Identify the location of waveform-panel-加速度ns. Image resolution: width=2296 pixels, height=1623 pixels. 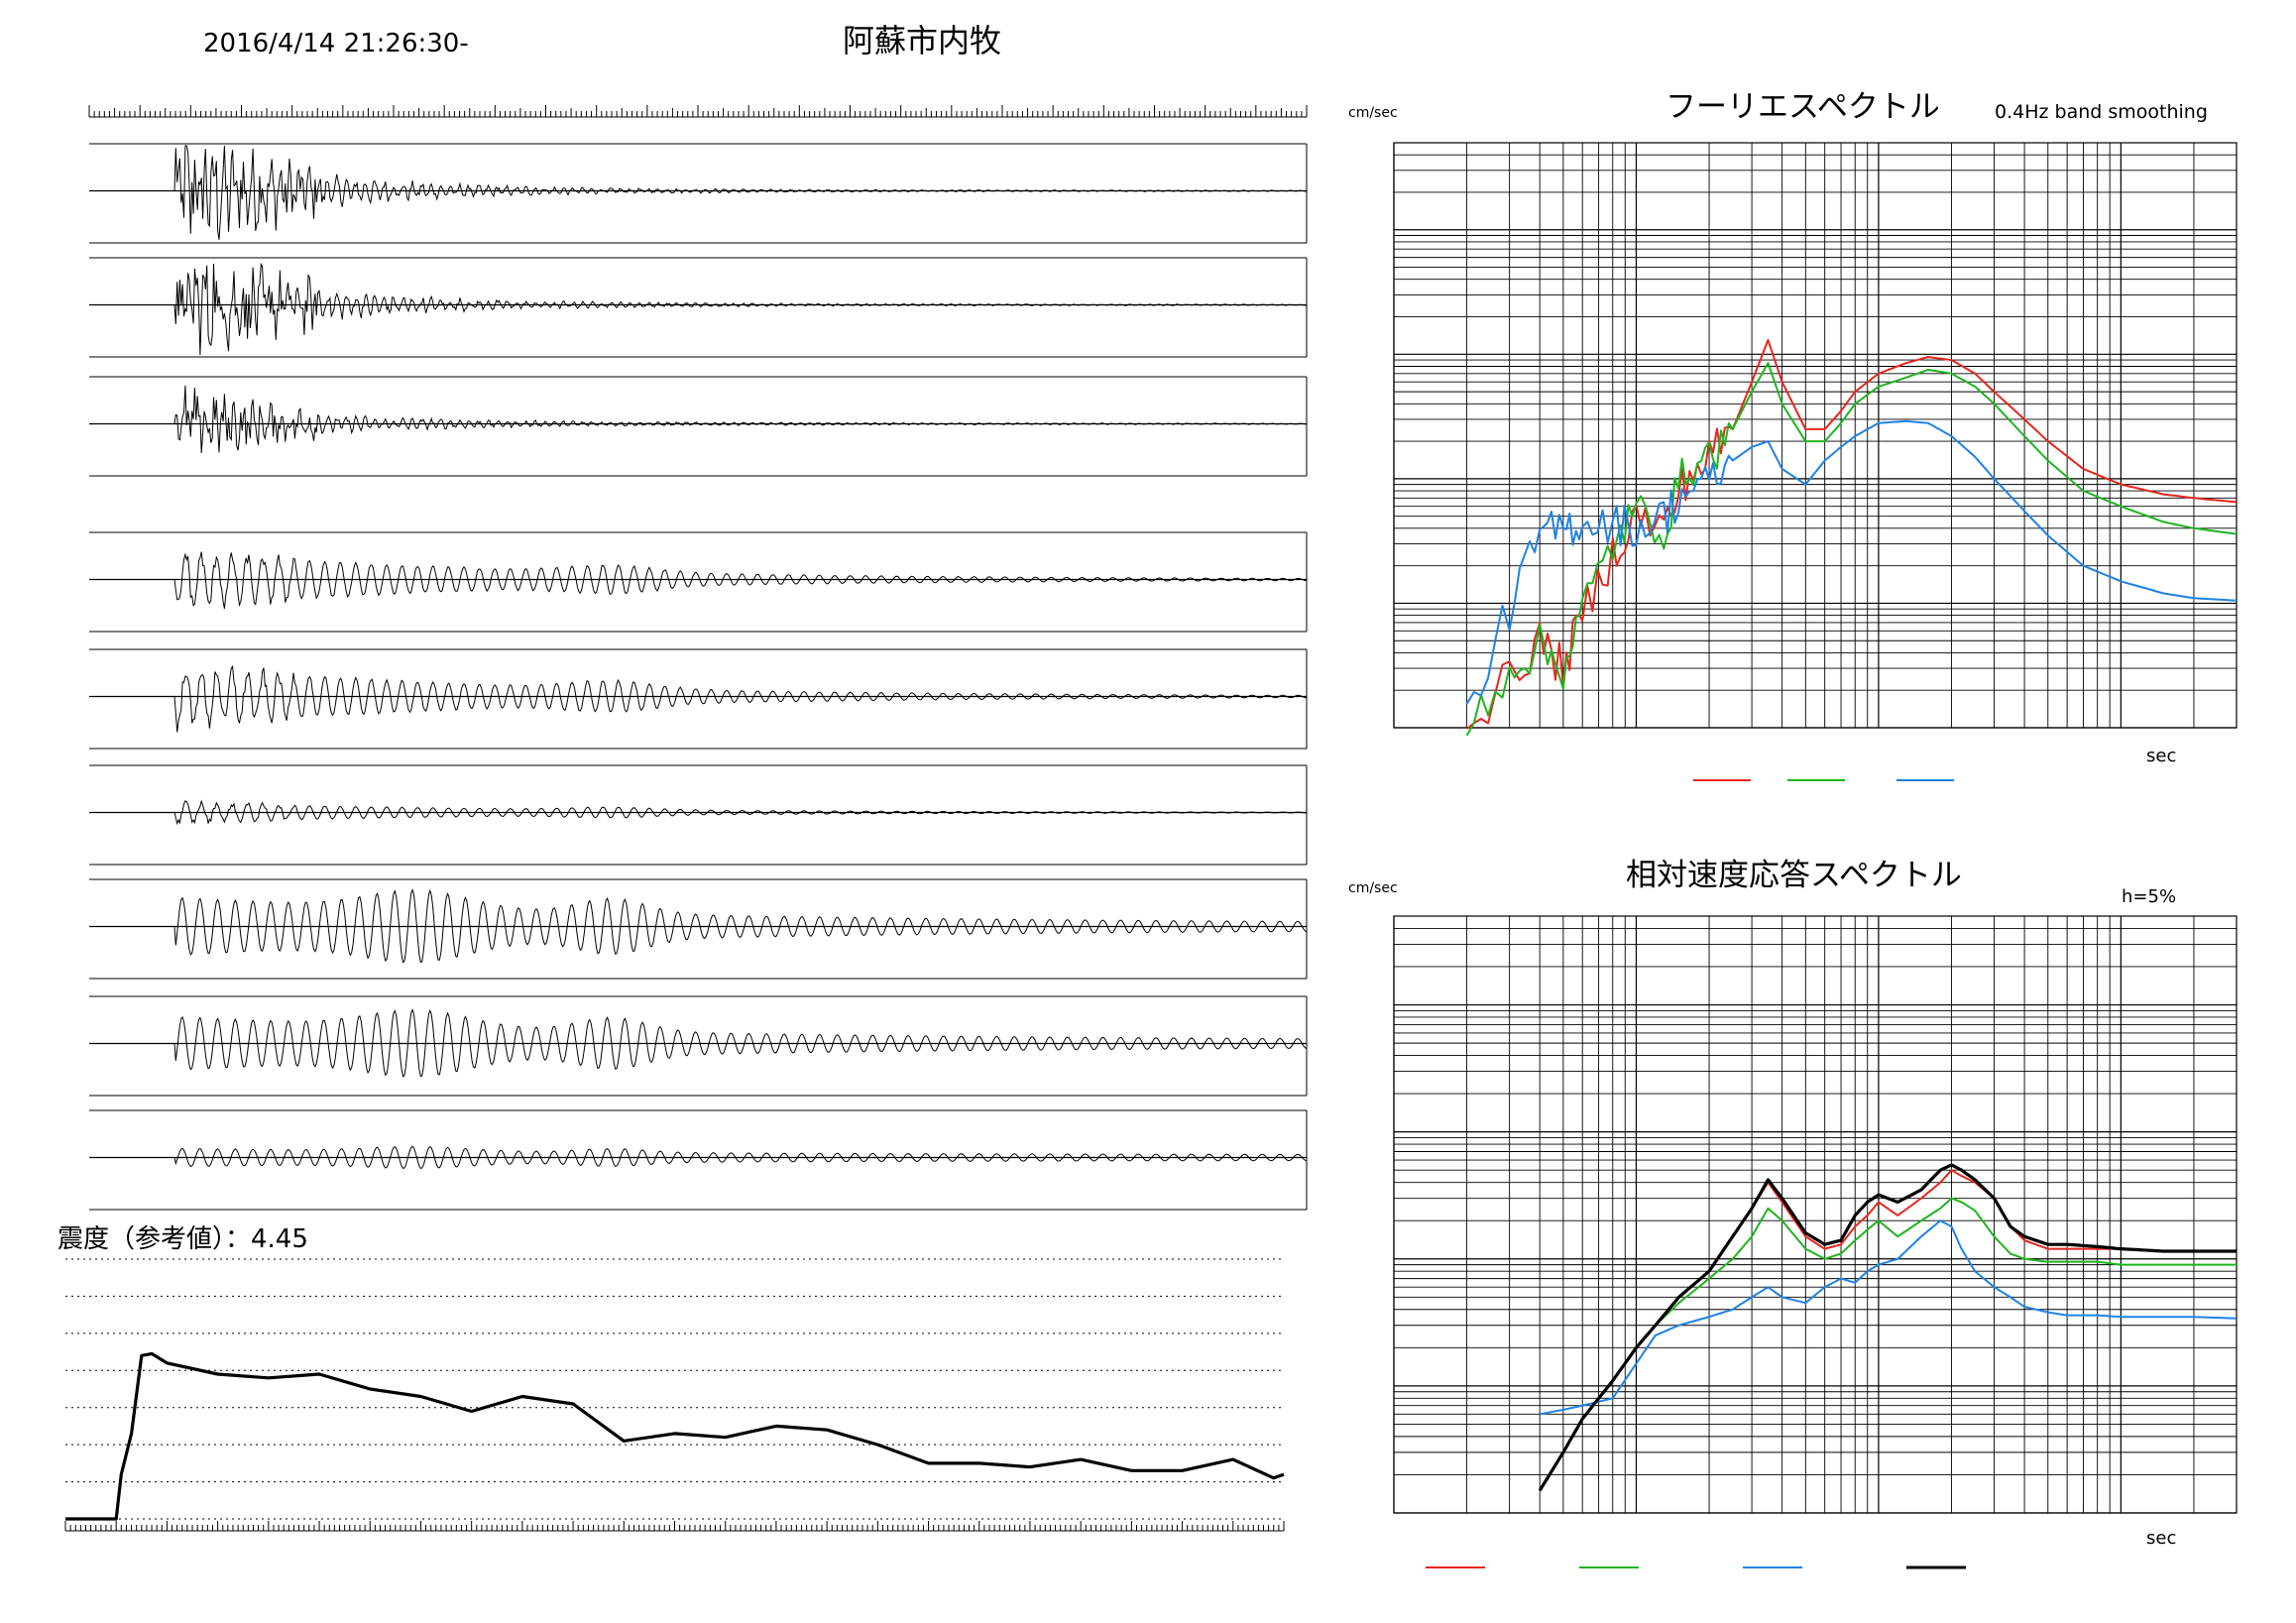
(698, 193).